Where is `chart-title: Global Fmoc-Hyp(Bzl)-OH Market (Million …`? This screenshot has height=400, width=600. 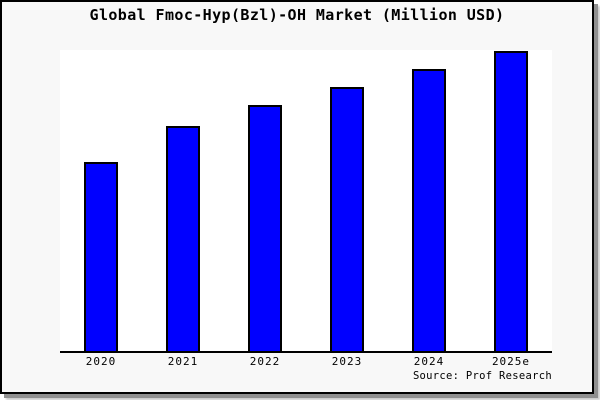
chart-title: Global Fmoc-Hyp(Bzl)-OH Market (Million … is located at coordinates (297, 15).